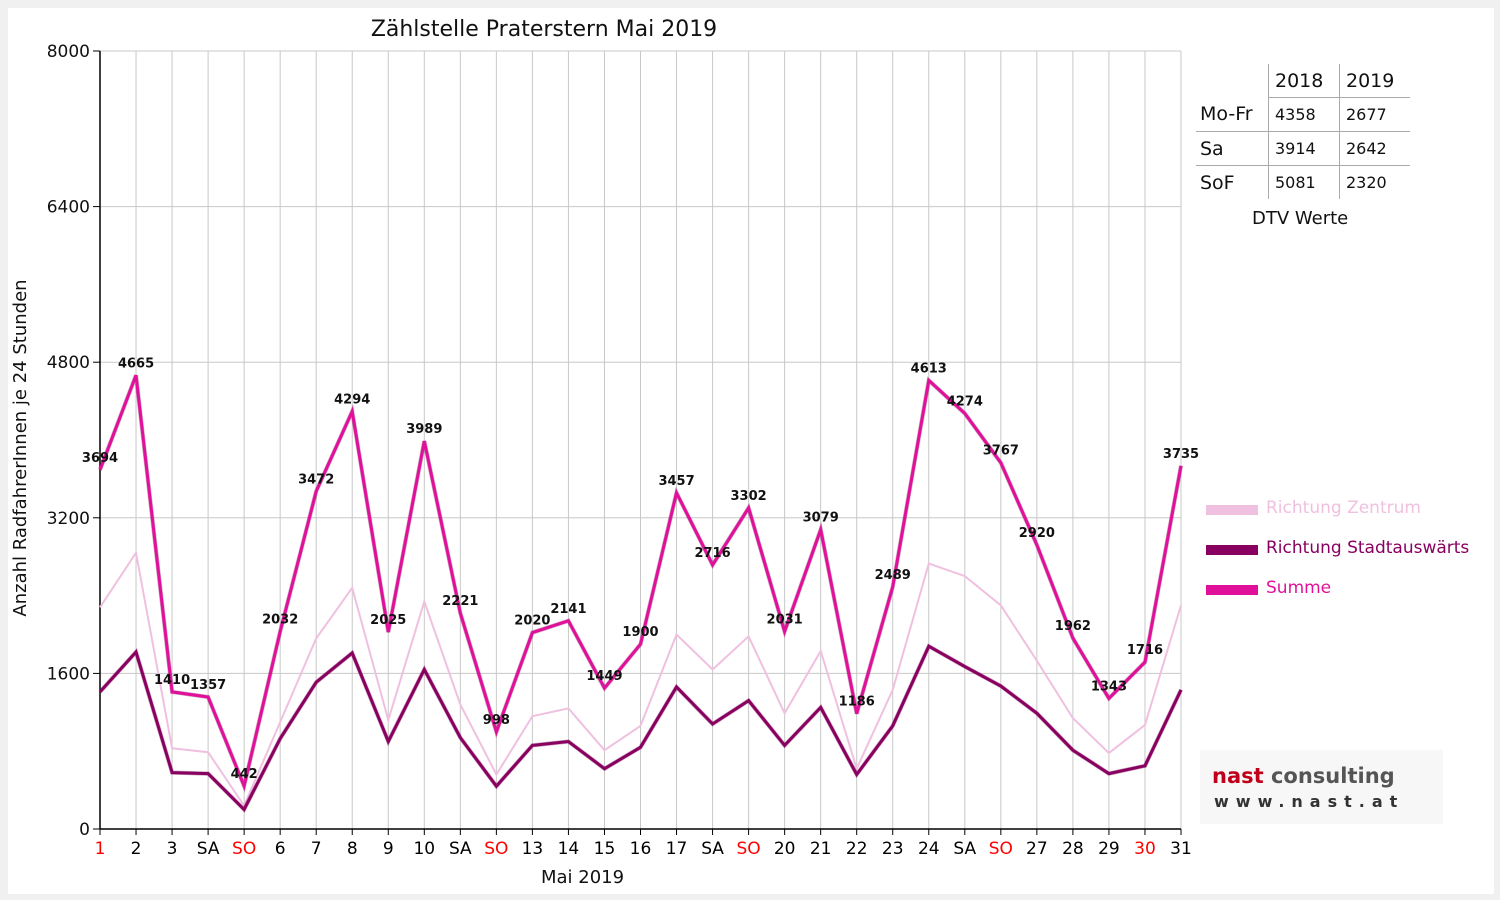 The image size is (1500, 900). I want to click on x-tick-label: 14, so click(569, 849).